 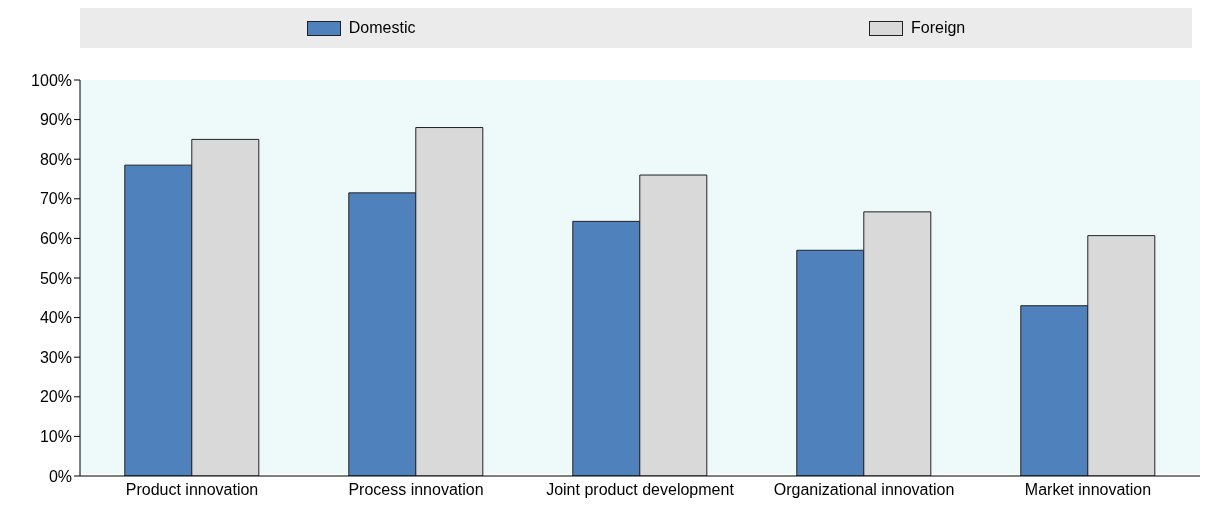 I want to click on y-tick-label: 70%, so click(x=55, y=199).